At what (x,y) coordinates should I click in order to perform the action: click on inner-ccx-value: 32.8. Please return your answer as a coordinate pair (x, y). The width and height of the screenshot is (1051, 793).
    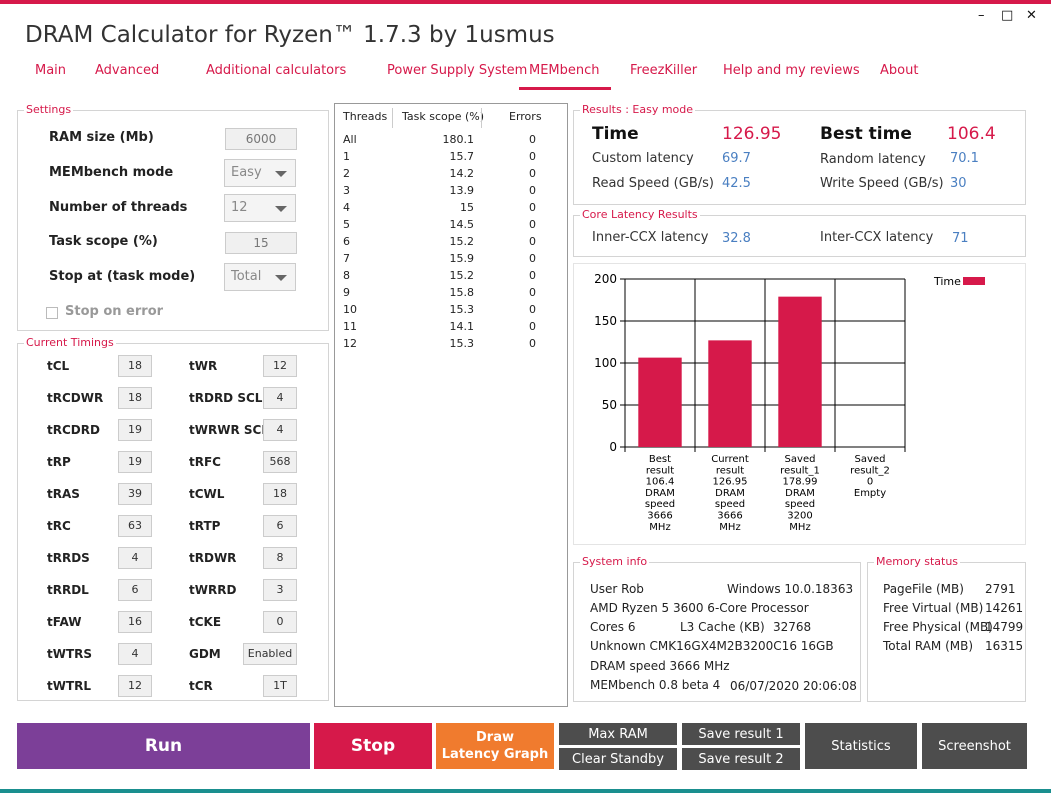
    Looking at the image, I should click on (736, 238).